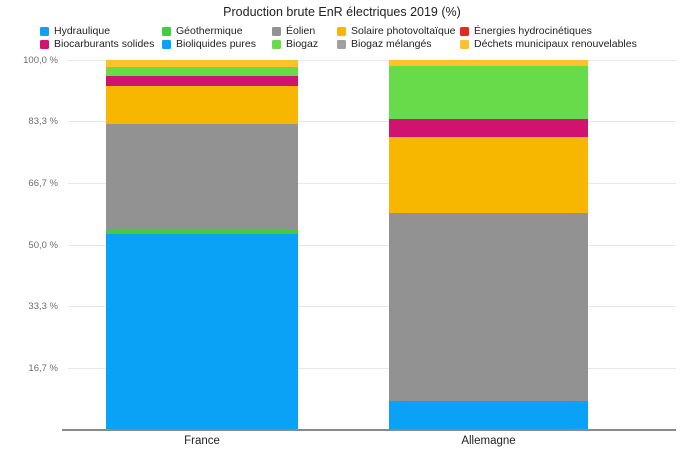 Image resolution: width=684 pixels, height=454 pixels. I want to click on legend-item-biocarburants-solides: Biocarburants solides, so click(97, 44).